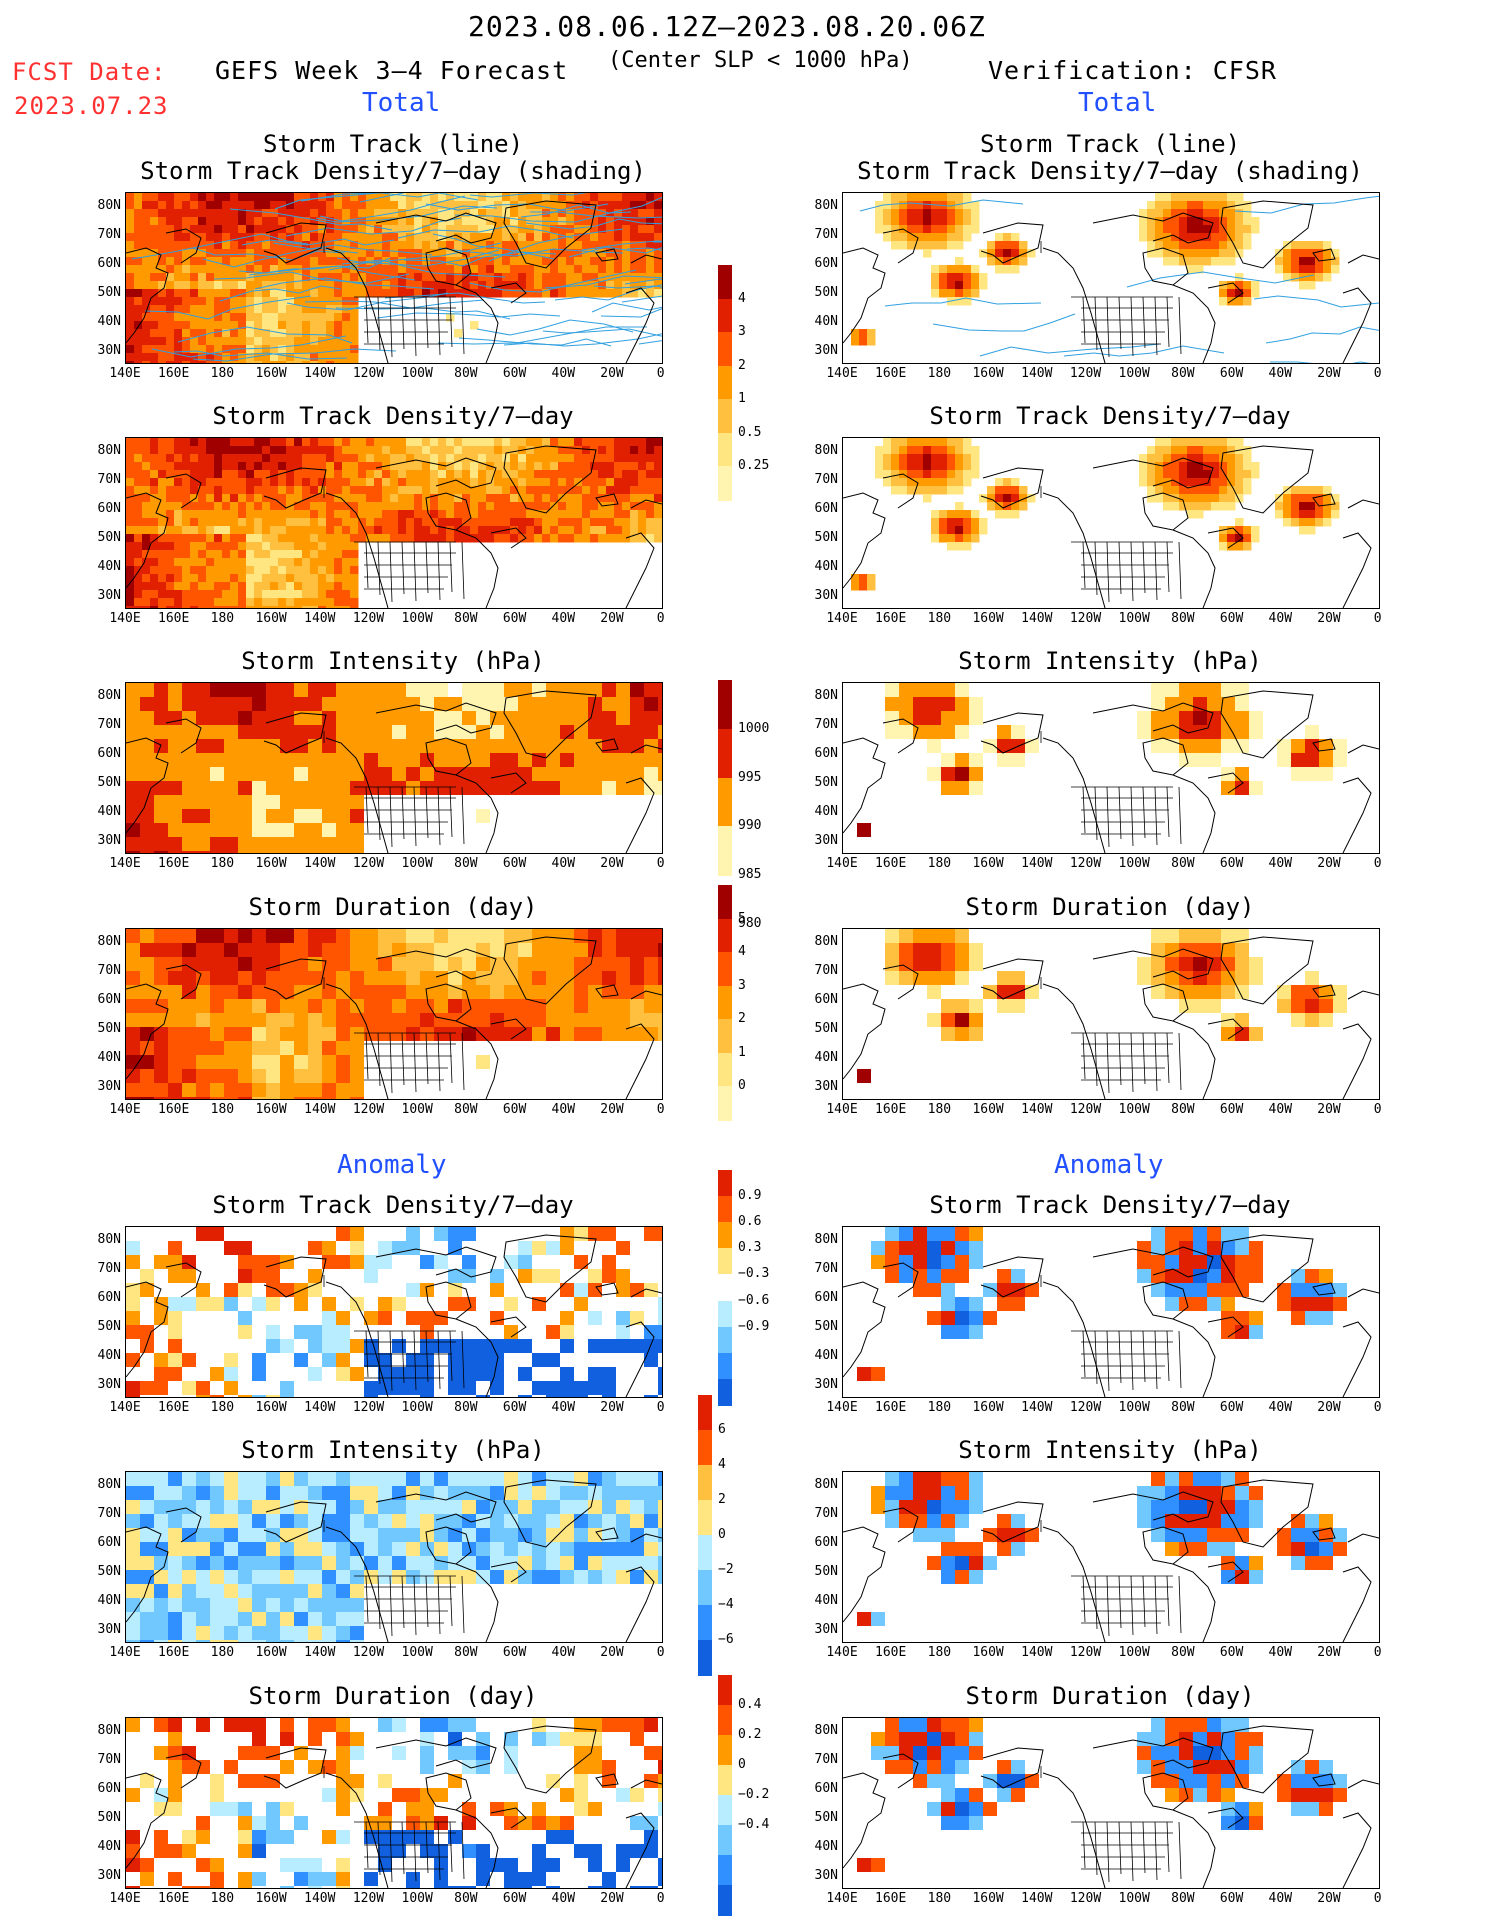 The height and width of the screenshot is (1925, 1487). What do you see at coordinates (726, 1604) in the screenshot?
I see `colorbar-tick-label: −4` at bounding box center [726, 1604].